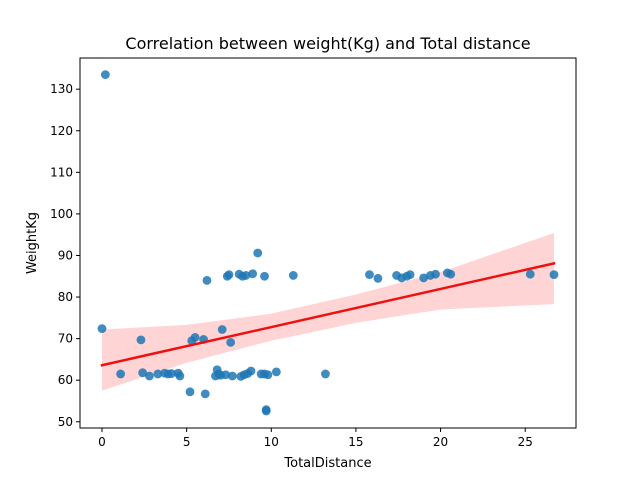 The height and width of the screenshot is (480, 640). Describe the element at coordinates (65, 339) in the screenshot. I see `y-tick-label: 70` at that location.